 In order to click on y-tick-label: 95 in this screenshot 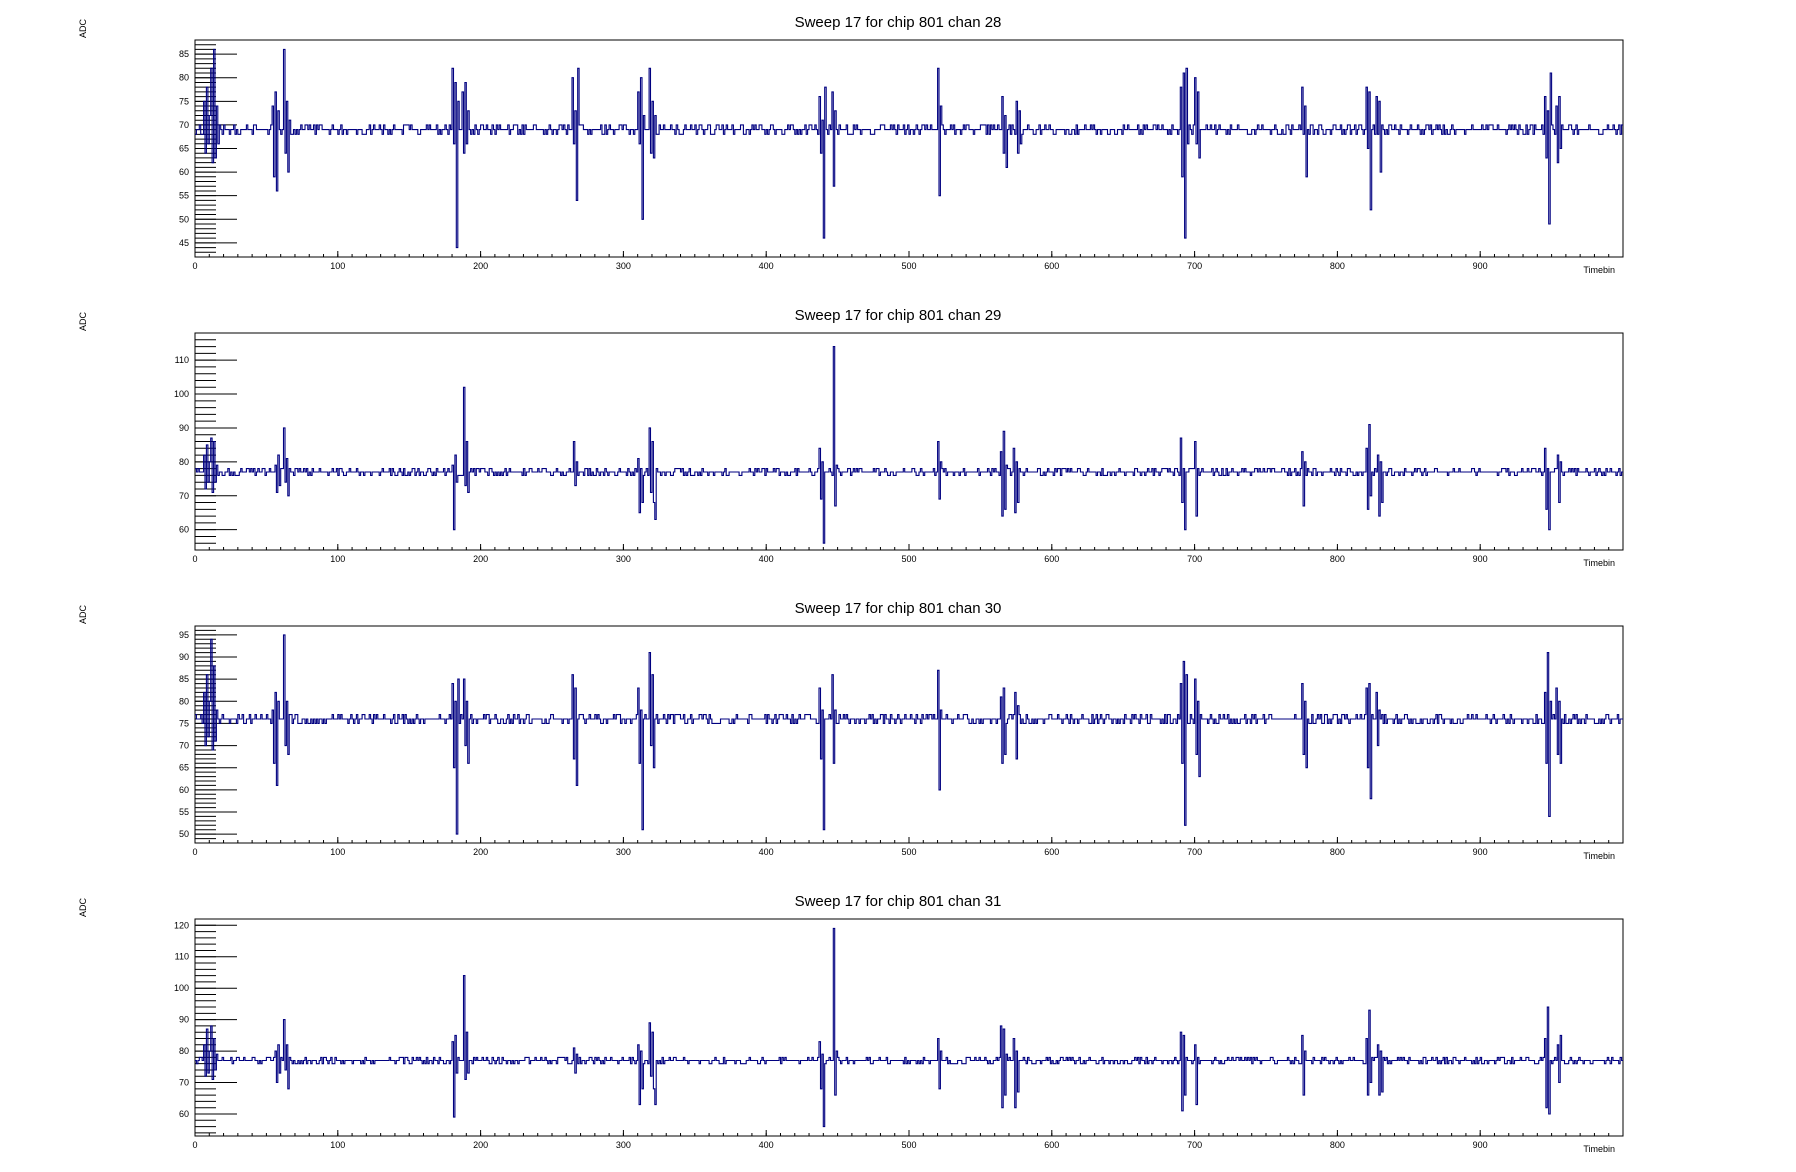, I will do `click(184, 635)`.